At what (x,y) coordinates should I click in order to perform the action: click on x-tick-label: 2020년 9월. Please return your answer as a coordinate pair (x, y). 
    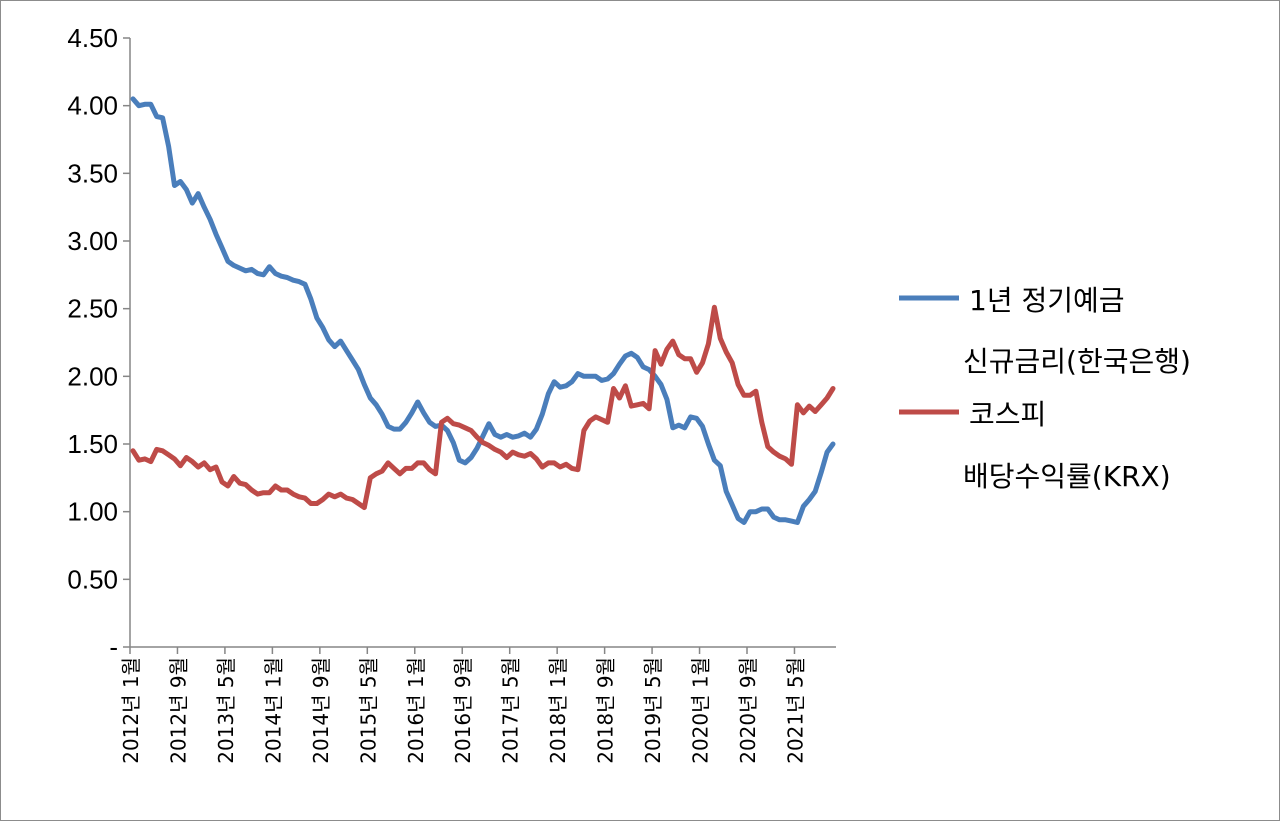
    Looking at the image, I should click on (748, 710).